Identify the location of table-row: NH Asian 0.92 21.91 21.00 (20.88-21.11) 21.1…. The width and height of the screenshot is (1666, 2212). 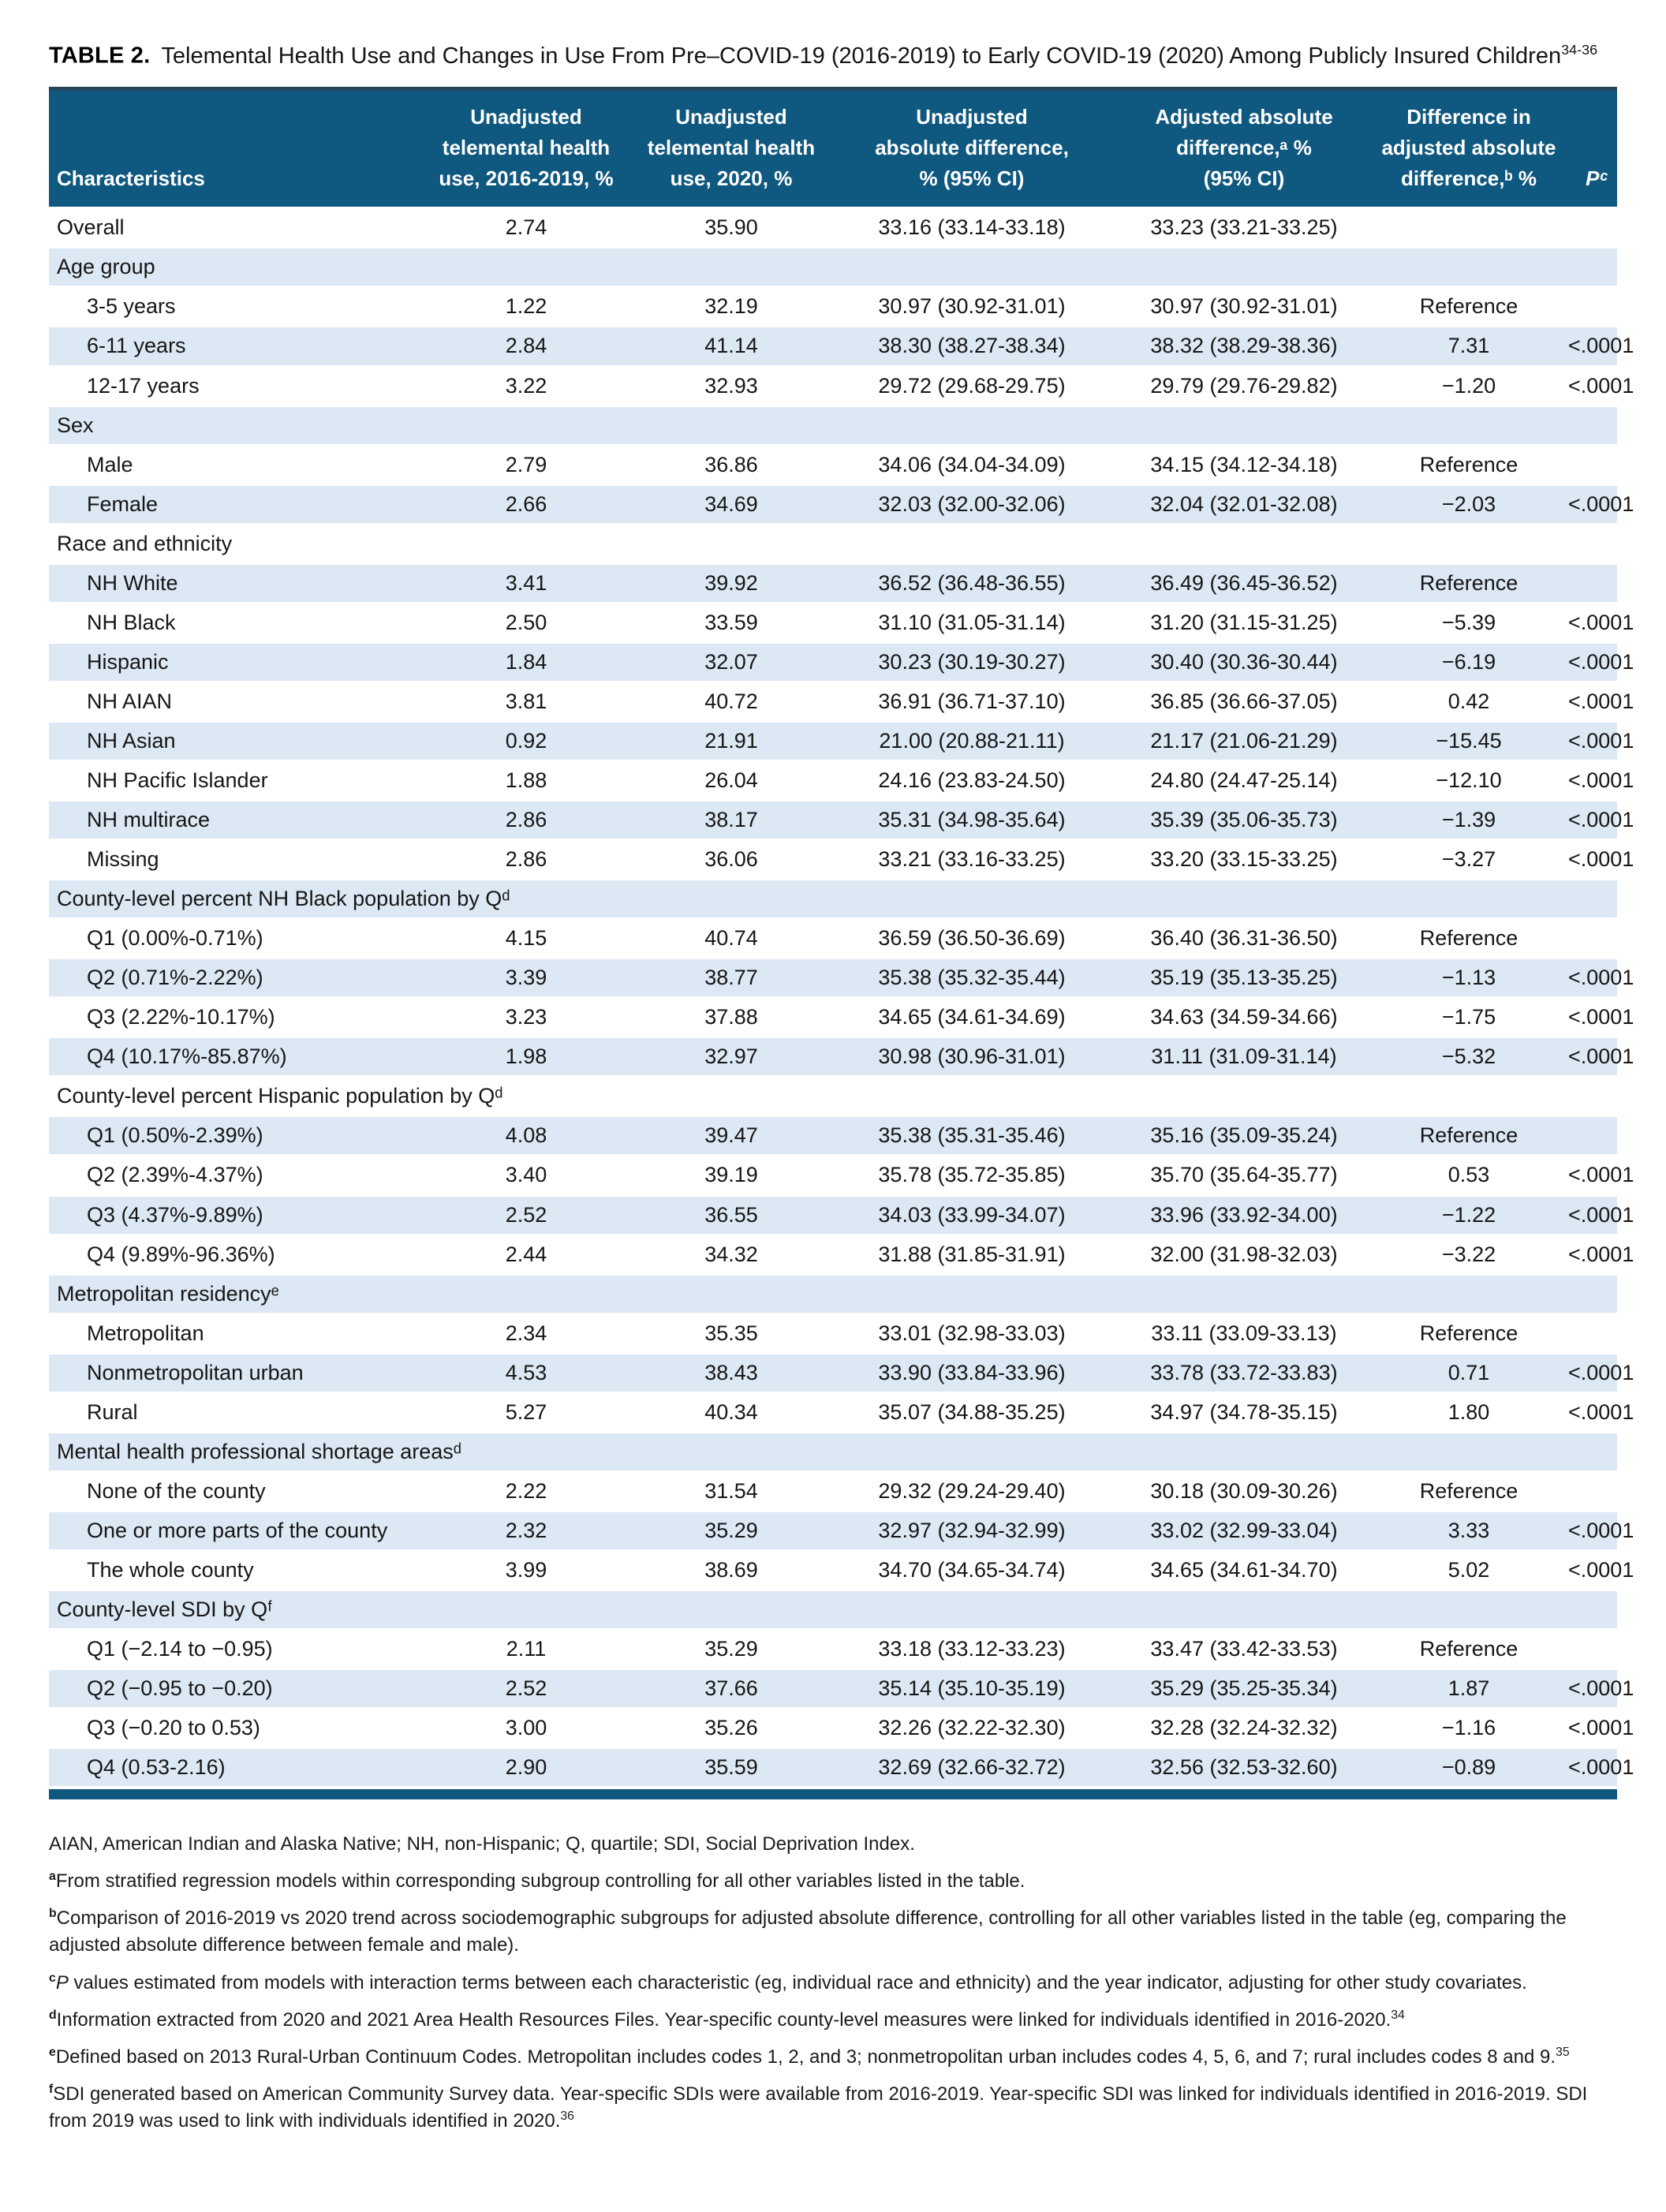
(841, 740).